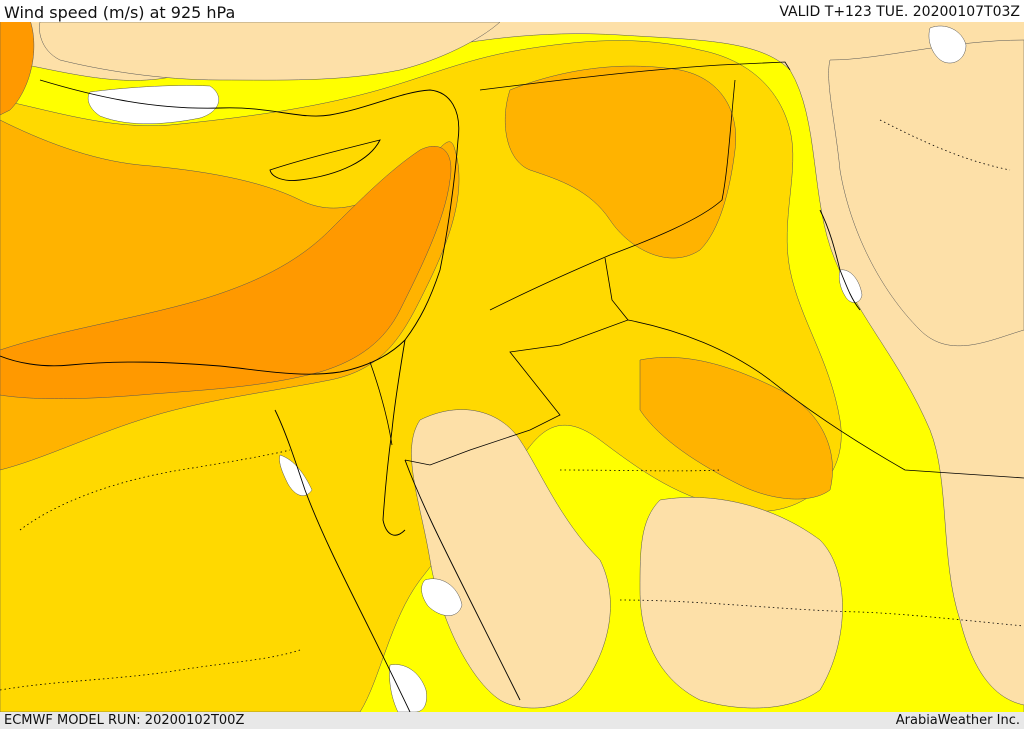  I want to click on light-wind-patch-east, so click(741, 603).